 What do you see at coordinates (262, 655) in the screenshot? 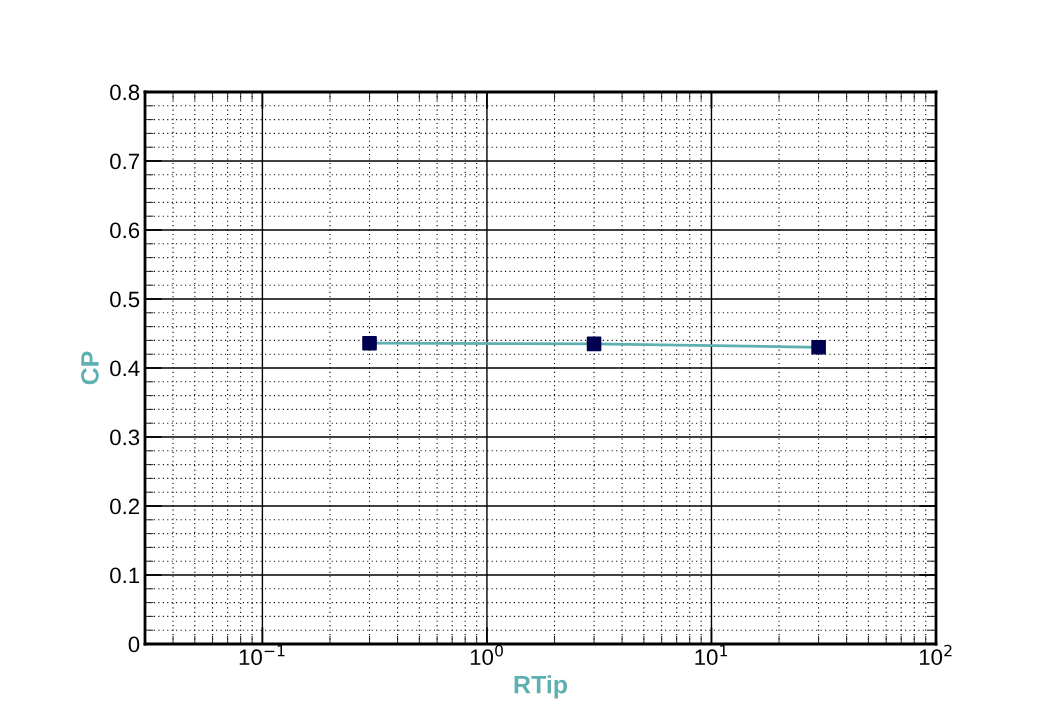
I see `x-tick-label: 10$^{−1}$` at bounding box center [262, 655].